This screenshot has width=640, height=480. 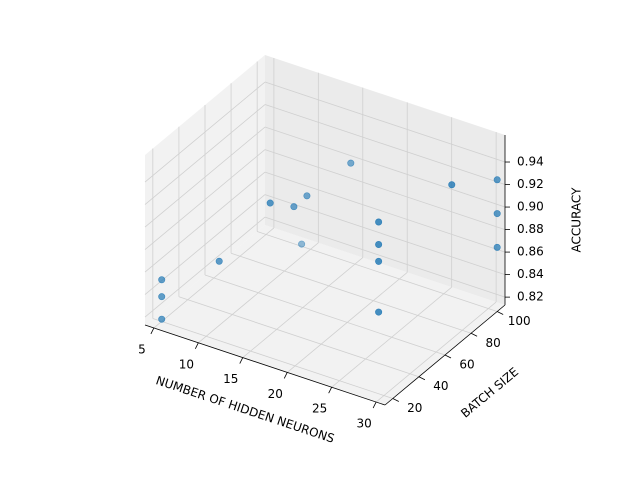 What do you see at coordinates (489, 393) in the screenshot?
I see `y-axis-label: BATCH SIZE` at bounding box center [489, 393].